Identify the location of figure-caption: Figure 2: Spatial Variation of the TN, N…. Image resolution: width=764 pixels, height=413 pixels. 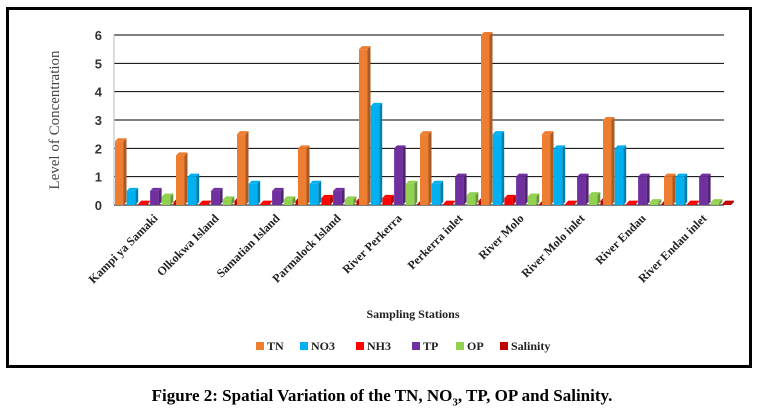
(382, 397).